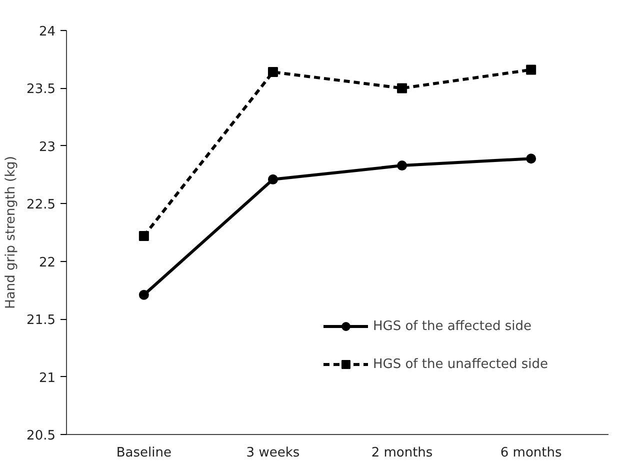  Describe the element at coordinates (41, 205) in the screenshot. I see `y-tick-label: 22.5` at that location.